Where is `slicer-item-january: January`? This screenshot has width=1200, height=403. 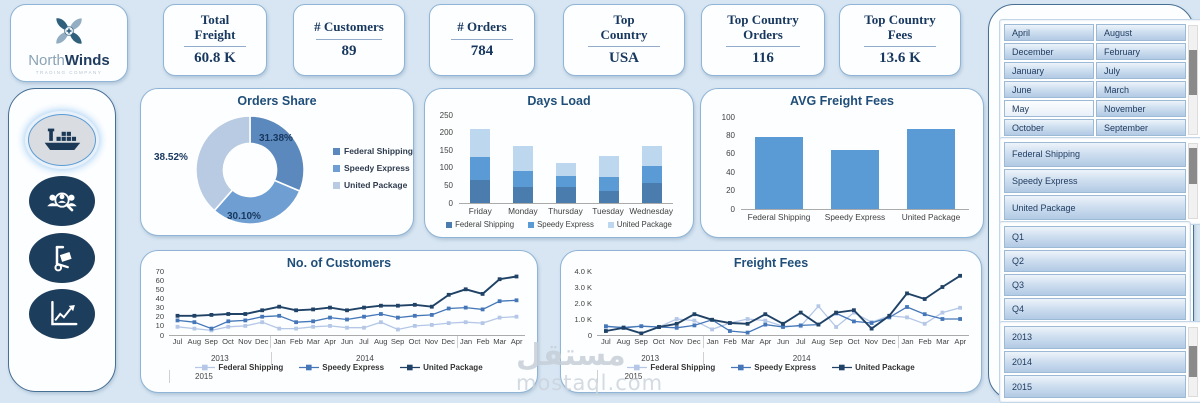
slicer-item-january: January is located at coordinates (1049, 70).